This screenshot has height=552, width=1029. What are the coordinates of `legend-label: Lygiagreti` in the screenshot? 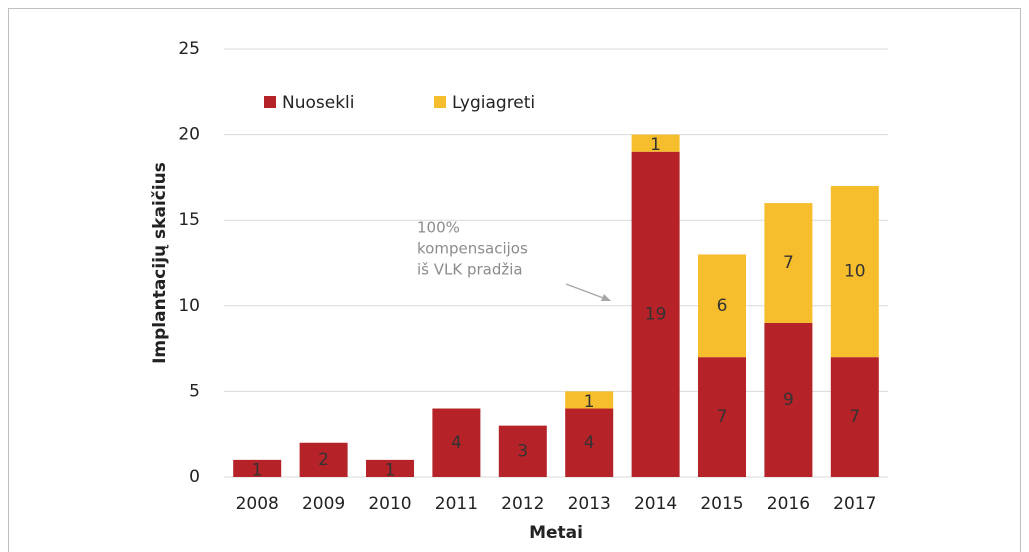 It's located at (493, 103).